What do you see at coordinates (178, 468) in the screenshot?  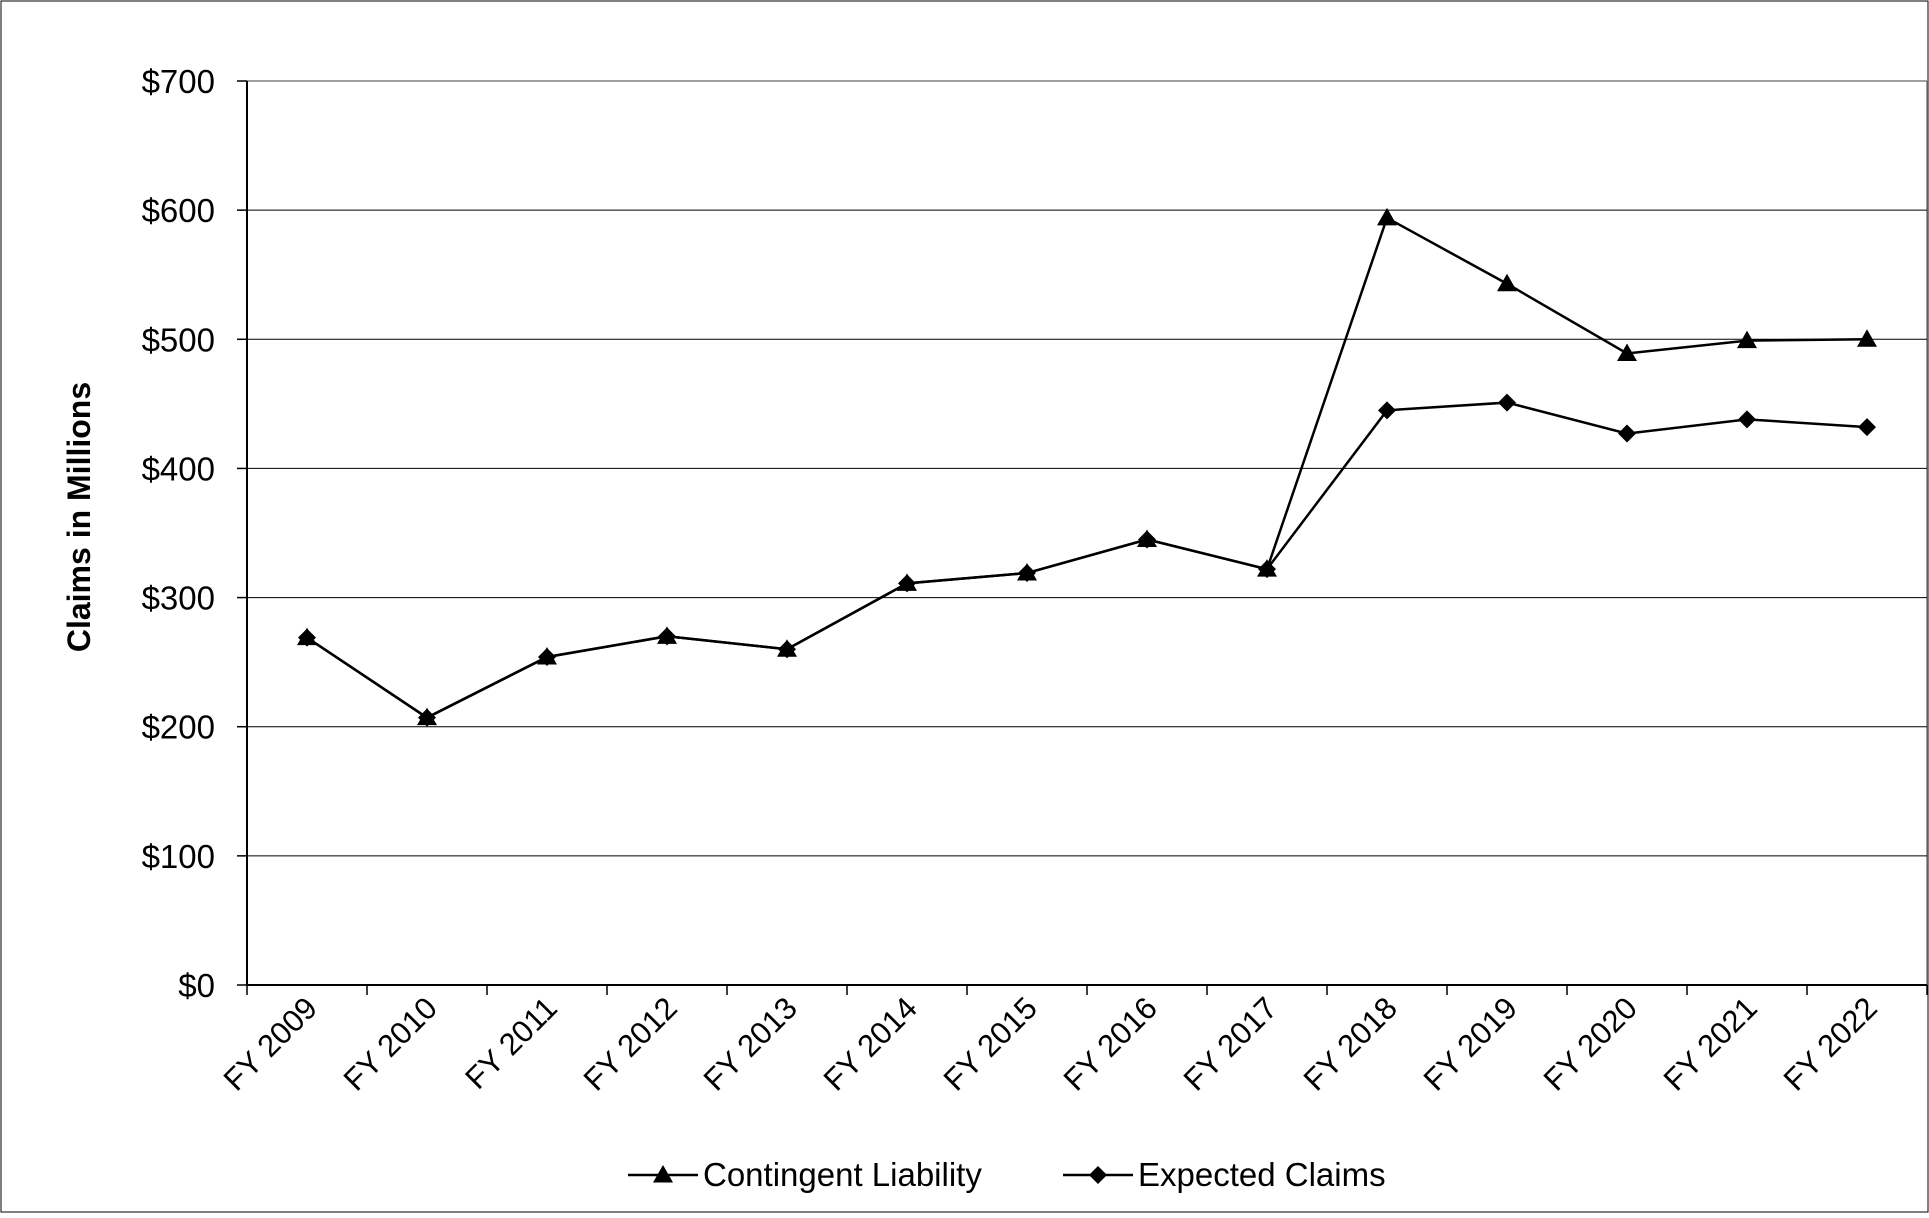 I see `y-tick-label: $400` at bounding box center [178, 468].